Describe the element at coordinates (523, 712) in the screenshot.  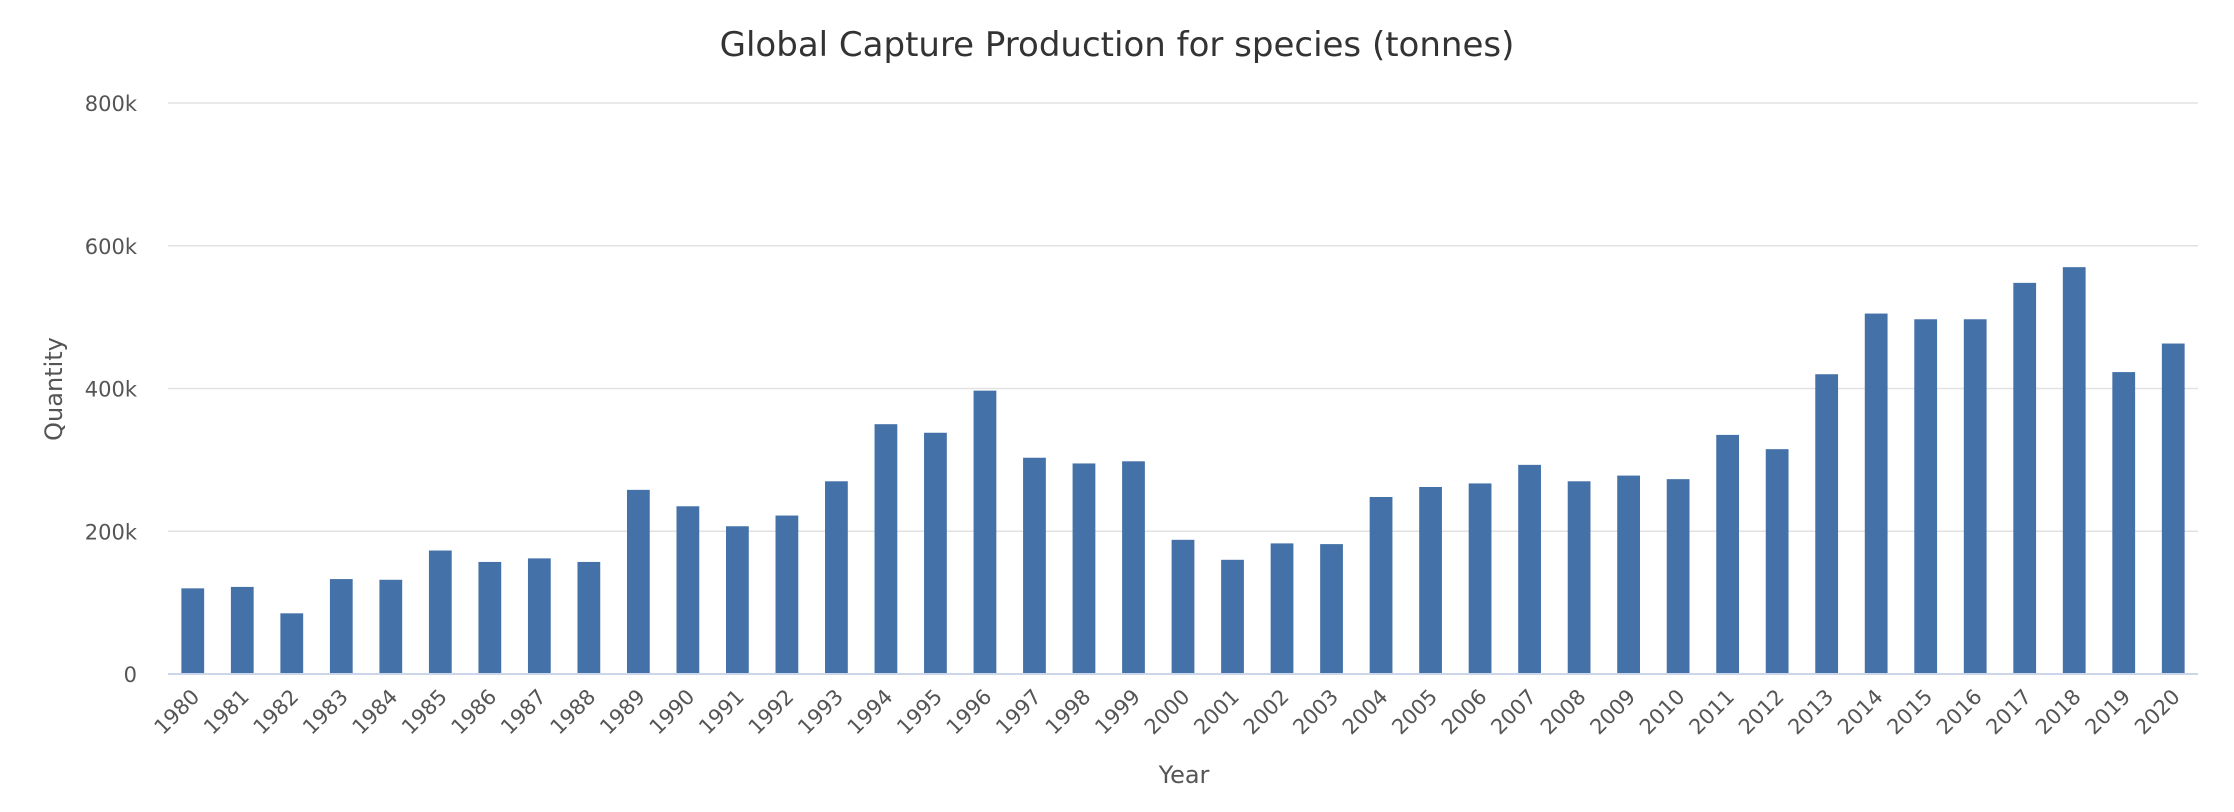
I see `x-tick-label: 1987` at that location.